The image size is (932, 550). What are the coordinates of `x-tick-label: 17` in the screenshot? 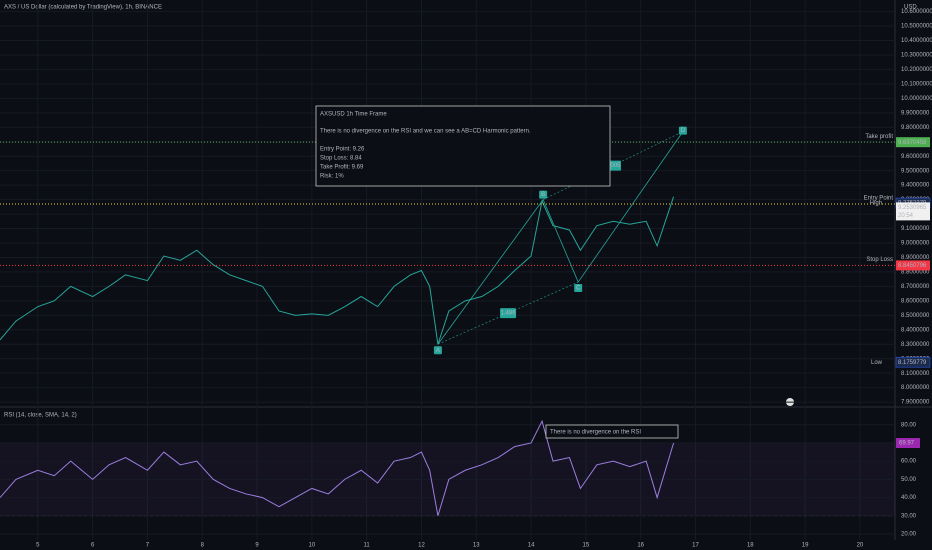 It's located at (695, 546).